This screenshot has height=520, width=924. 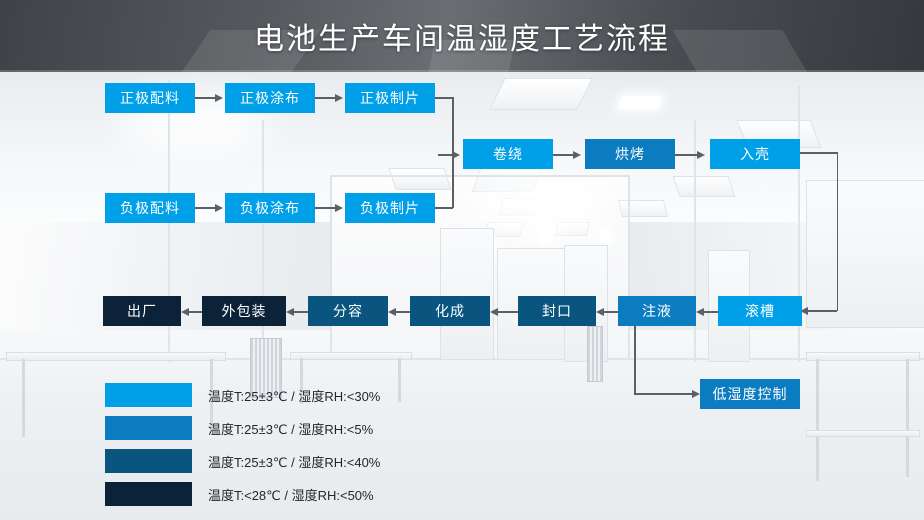 What do you see at coordinates (294, 396) in the screenshot?
I see `legend-label: 温度T:25±3℃ / 湿度RH:<30%` at bounding box center [294, 396].